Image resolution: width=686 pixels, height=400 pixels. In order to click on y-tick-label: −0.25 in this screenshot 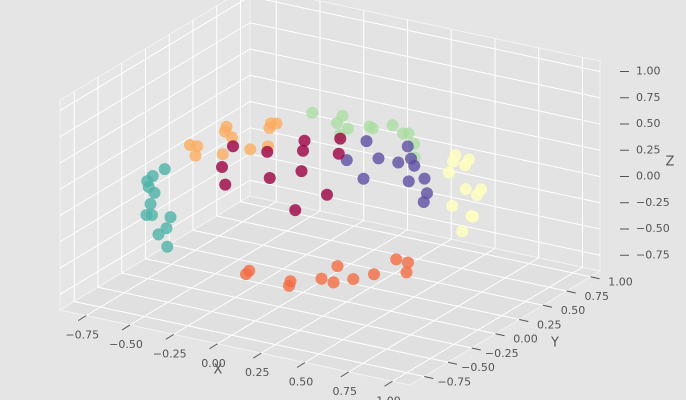, I will do `click(502, 353)`.